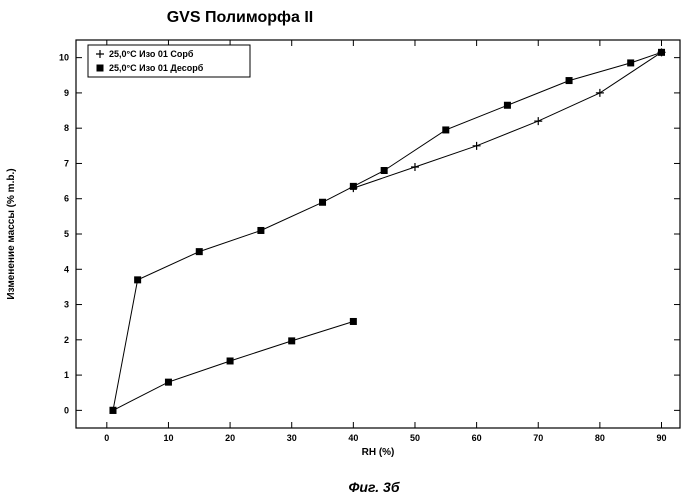 This screenshot has height=500, width=696. I want to click on y-tick-label: 10, so click(64, 58).